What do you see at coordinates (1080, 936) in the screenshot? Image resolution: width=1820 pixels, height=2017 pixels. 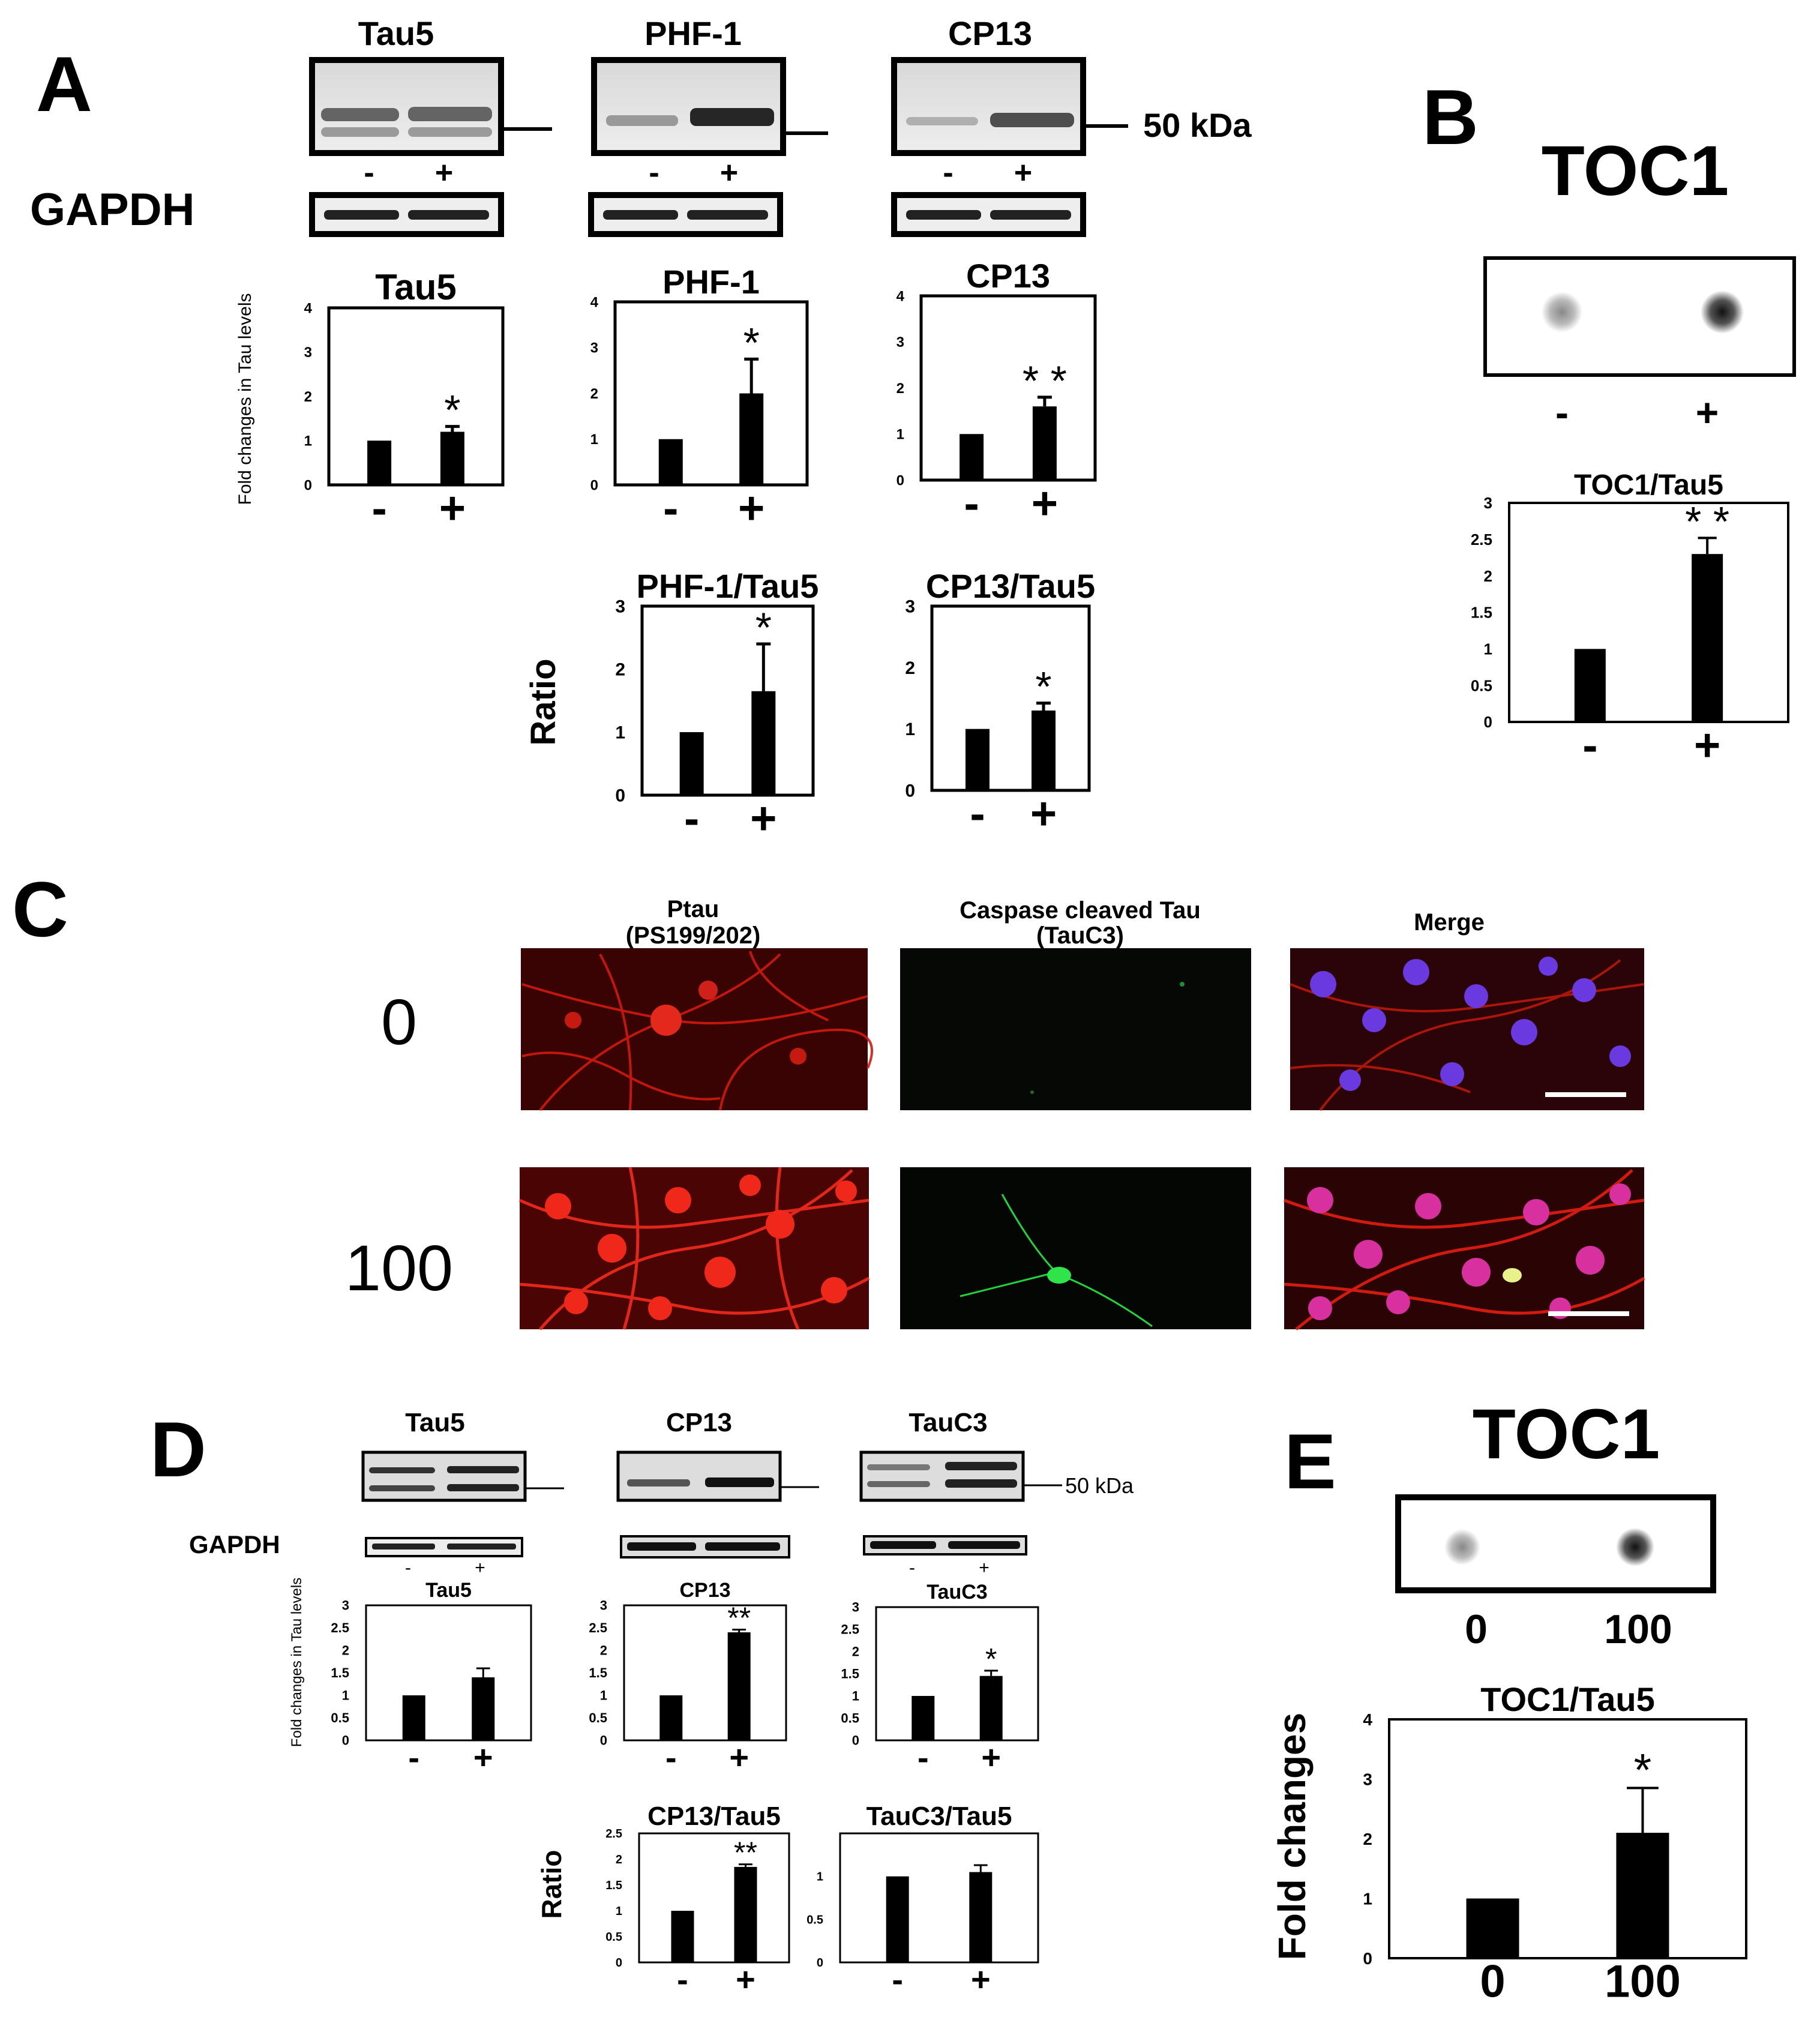 I see `column-title: (TauC3)` at bounding box center [1080, 936].